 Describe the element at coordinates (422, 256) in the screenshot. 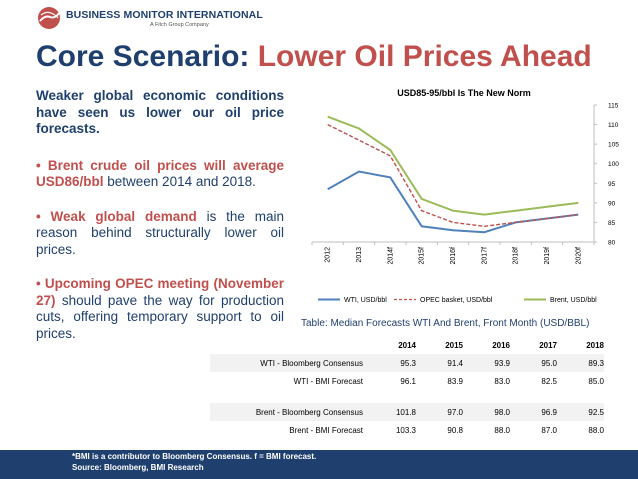

I see `x-tick-label: 2015f` at that location.